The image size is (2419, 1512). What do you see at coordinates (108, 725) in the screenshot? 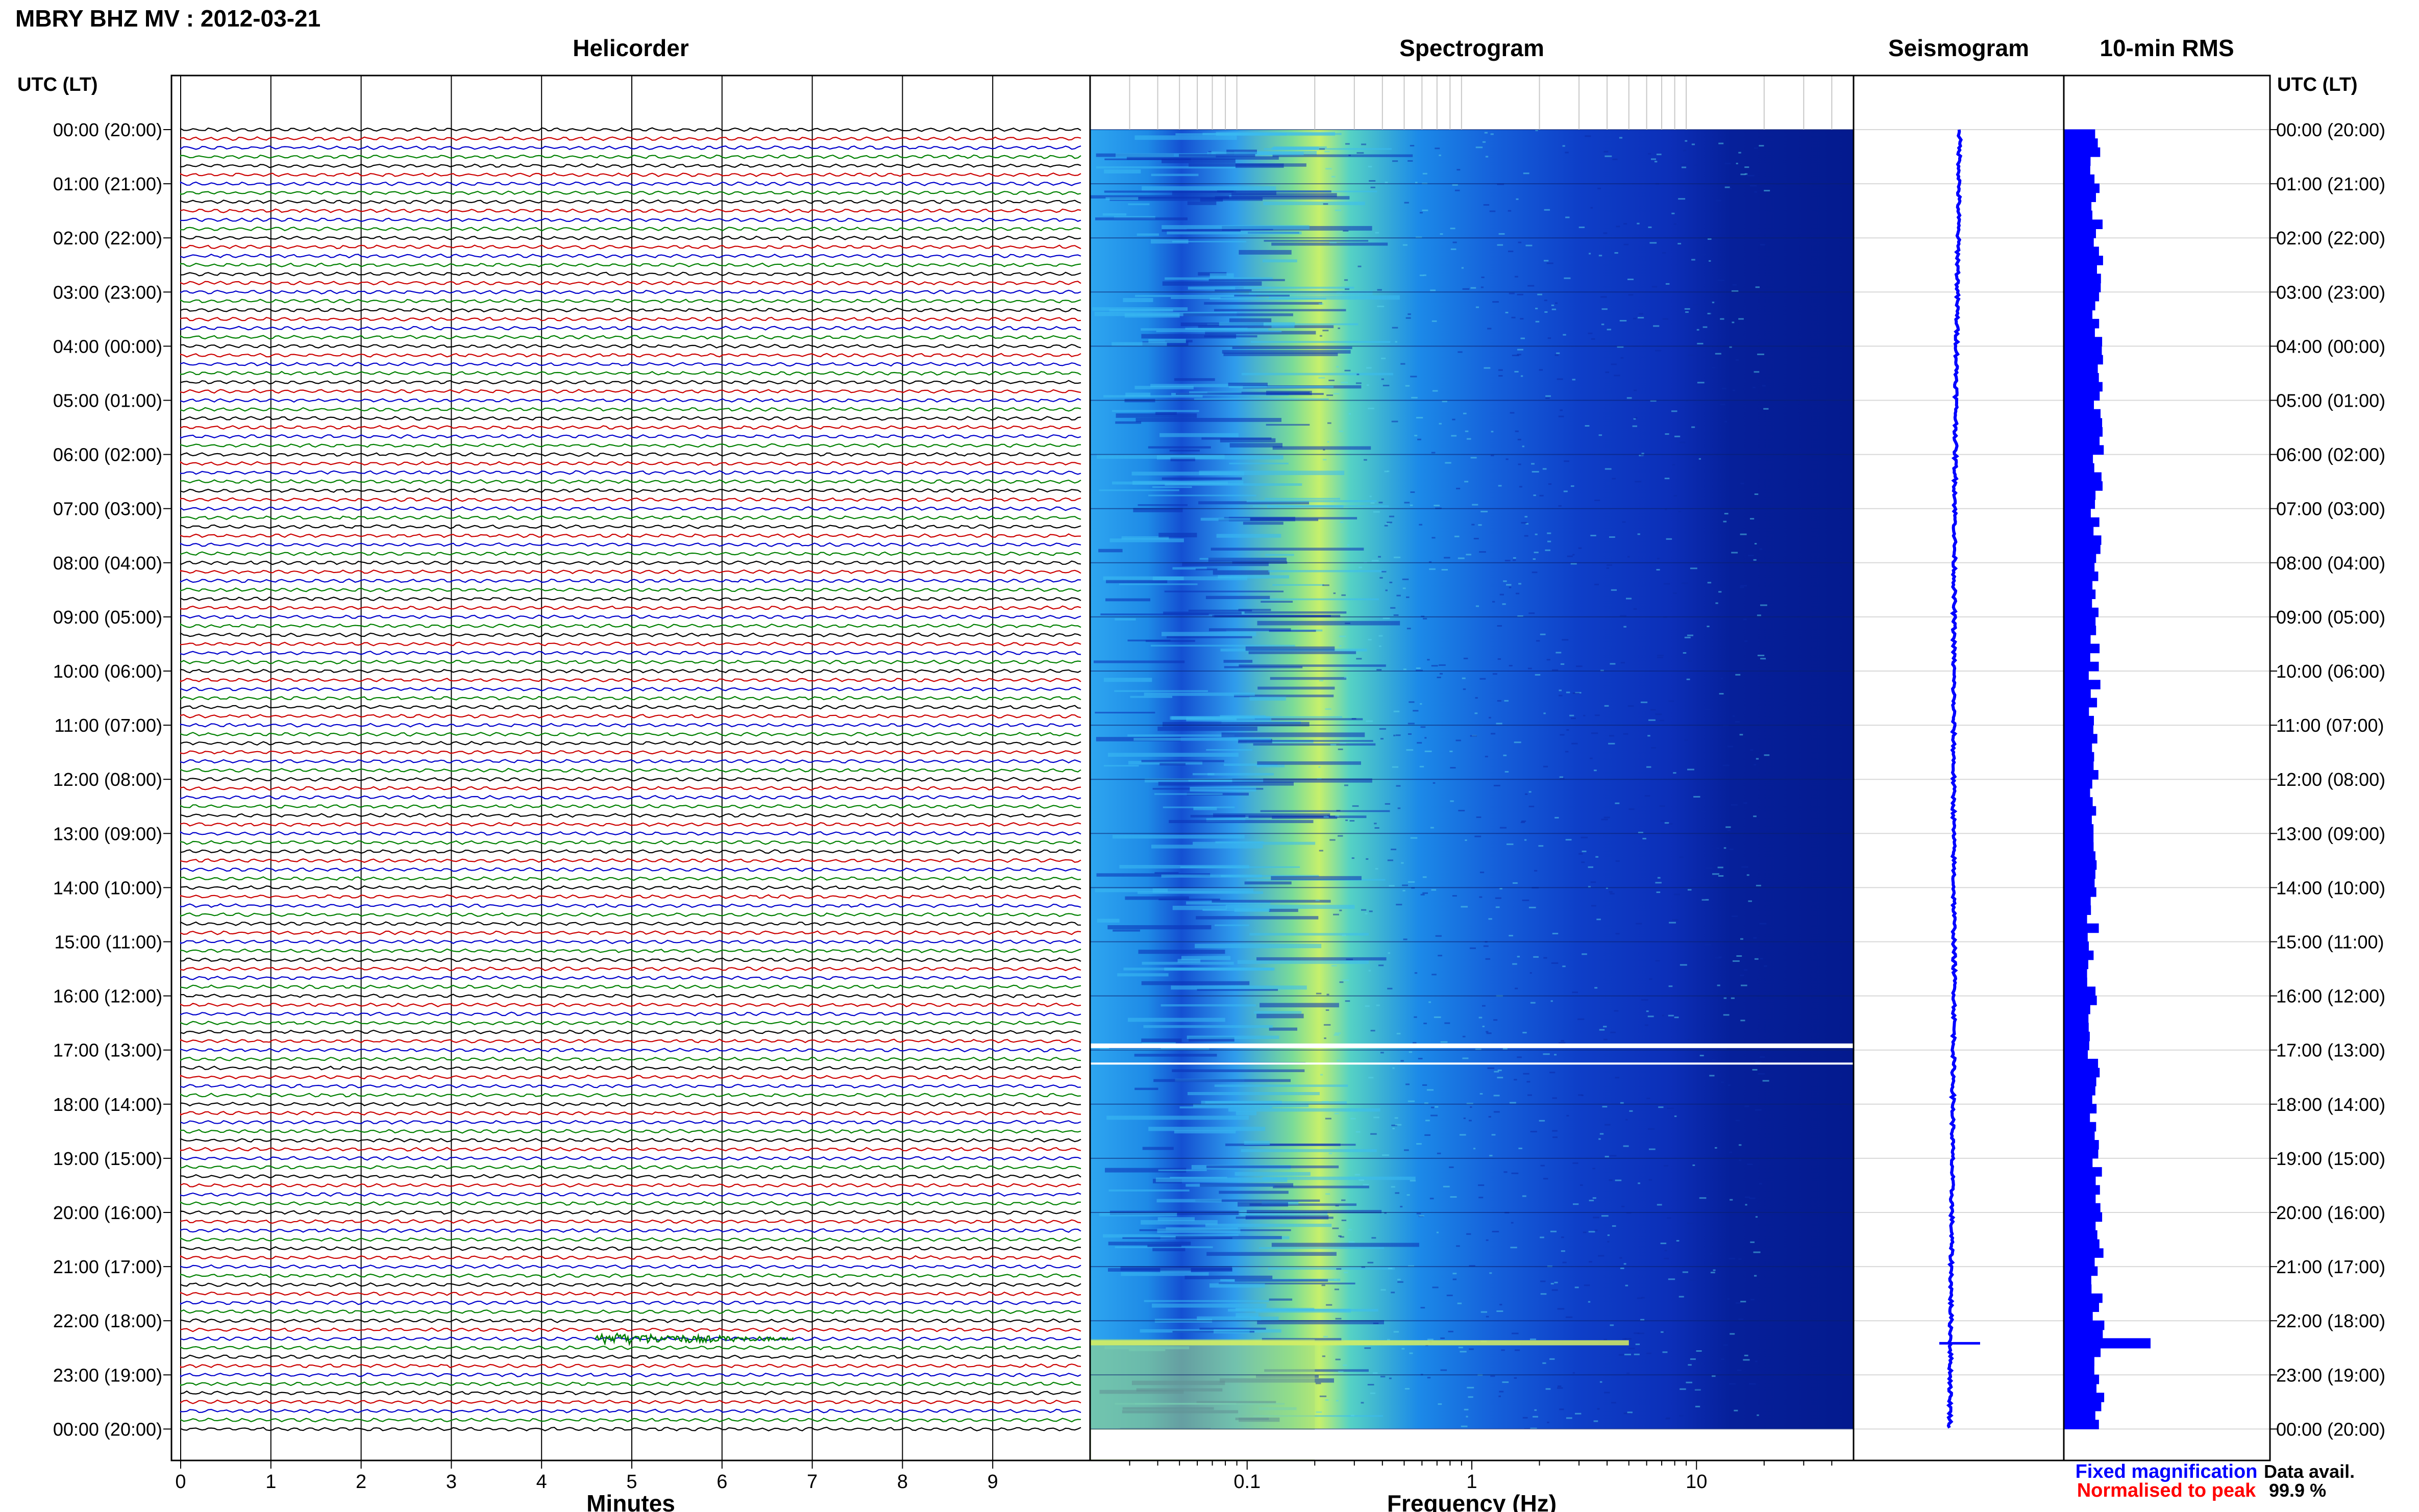
I see `time-tick-label: 11:00 (07:00)` at bounding box center [108, 725].